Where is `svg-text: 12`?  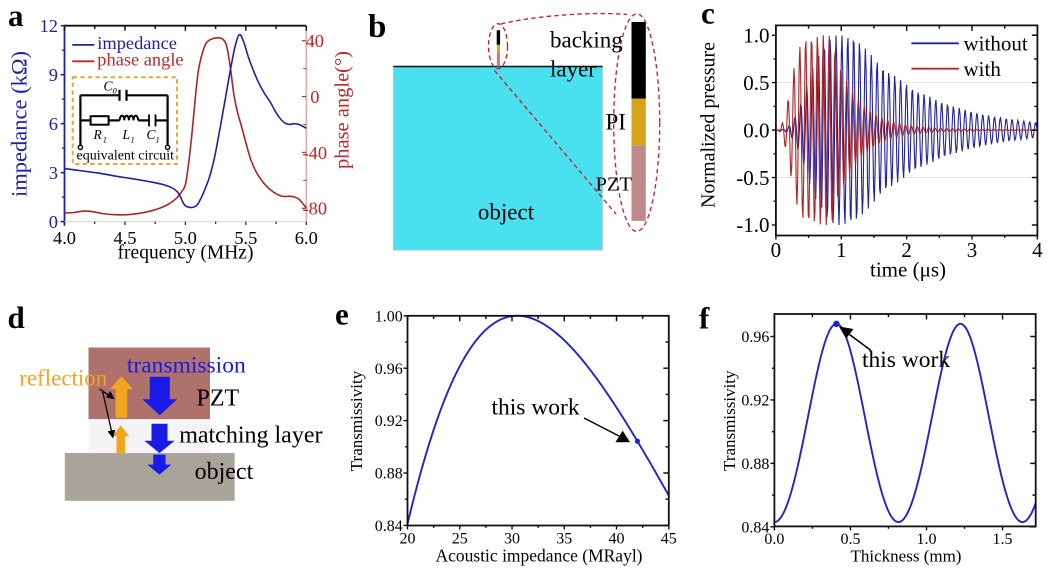
svg-text: 12 is located at coordinates (49, 26).